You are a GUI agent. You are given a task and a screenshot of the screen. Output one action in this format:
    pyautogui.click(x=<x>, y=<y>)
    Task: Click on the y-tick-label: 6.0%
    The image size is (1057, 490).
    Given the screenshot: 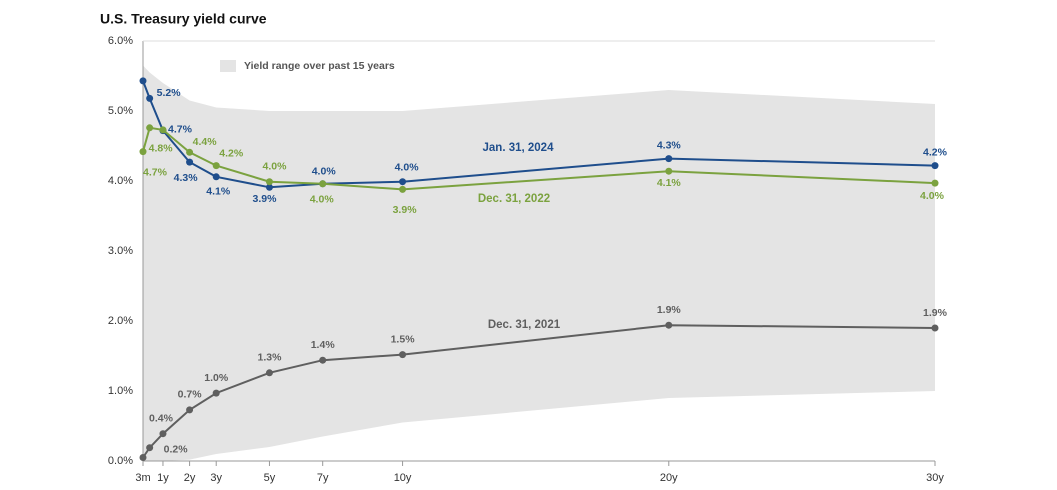 What is the action you would take?
    pyautogui.click(x=120, y=41)
    